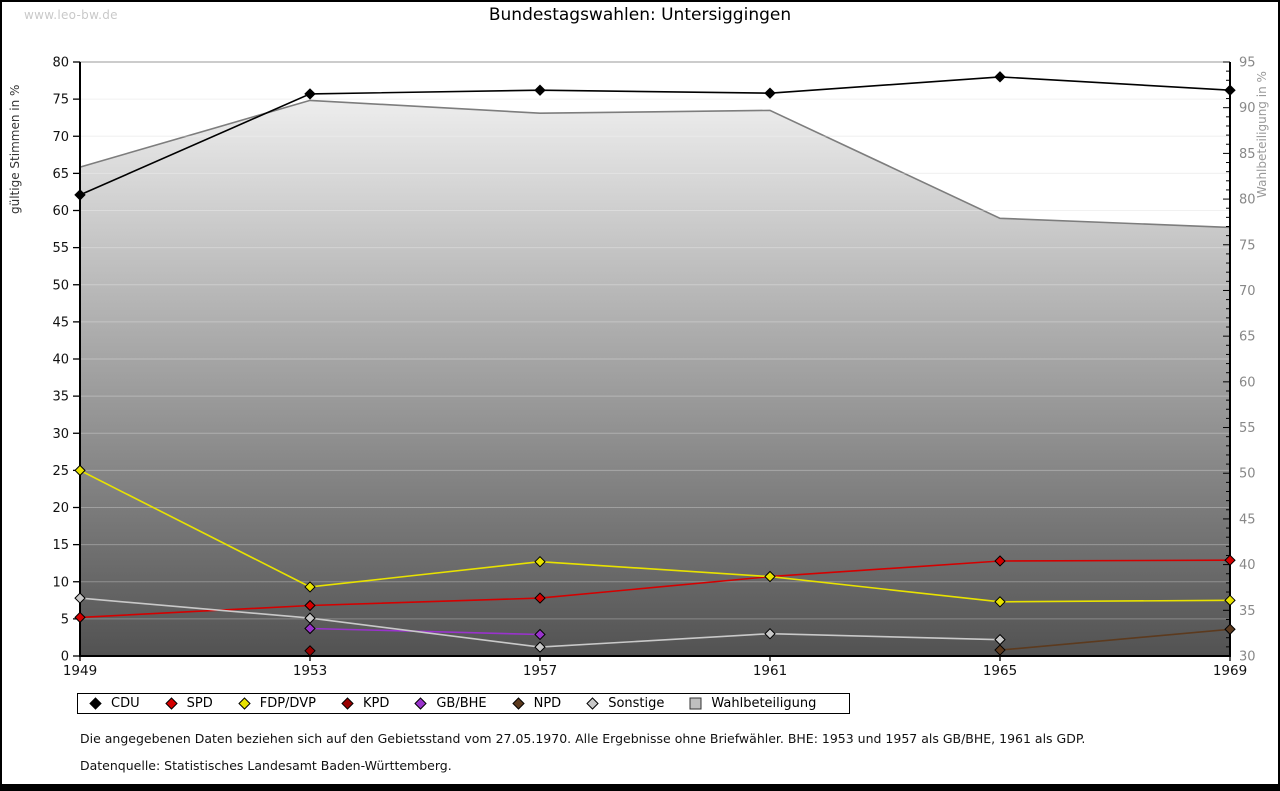  Describe the element at coordinates (60, 397) in the screenshot. I see `left-tick-label: 35` at that location.